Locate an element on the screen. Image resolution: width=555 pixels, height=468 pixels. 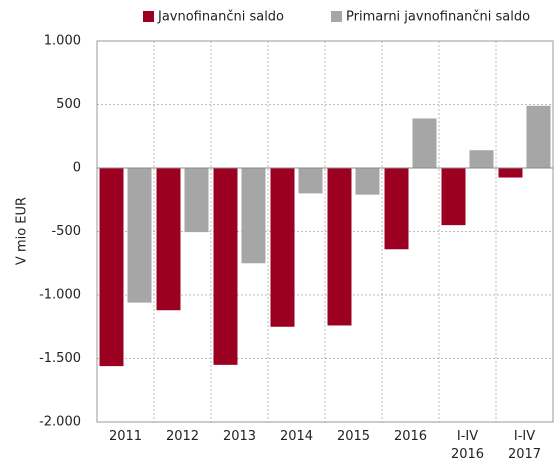
legend-label: Javnofinančni saldo is located at coordinates (220, 17).